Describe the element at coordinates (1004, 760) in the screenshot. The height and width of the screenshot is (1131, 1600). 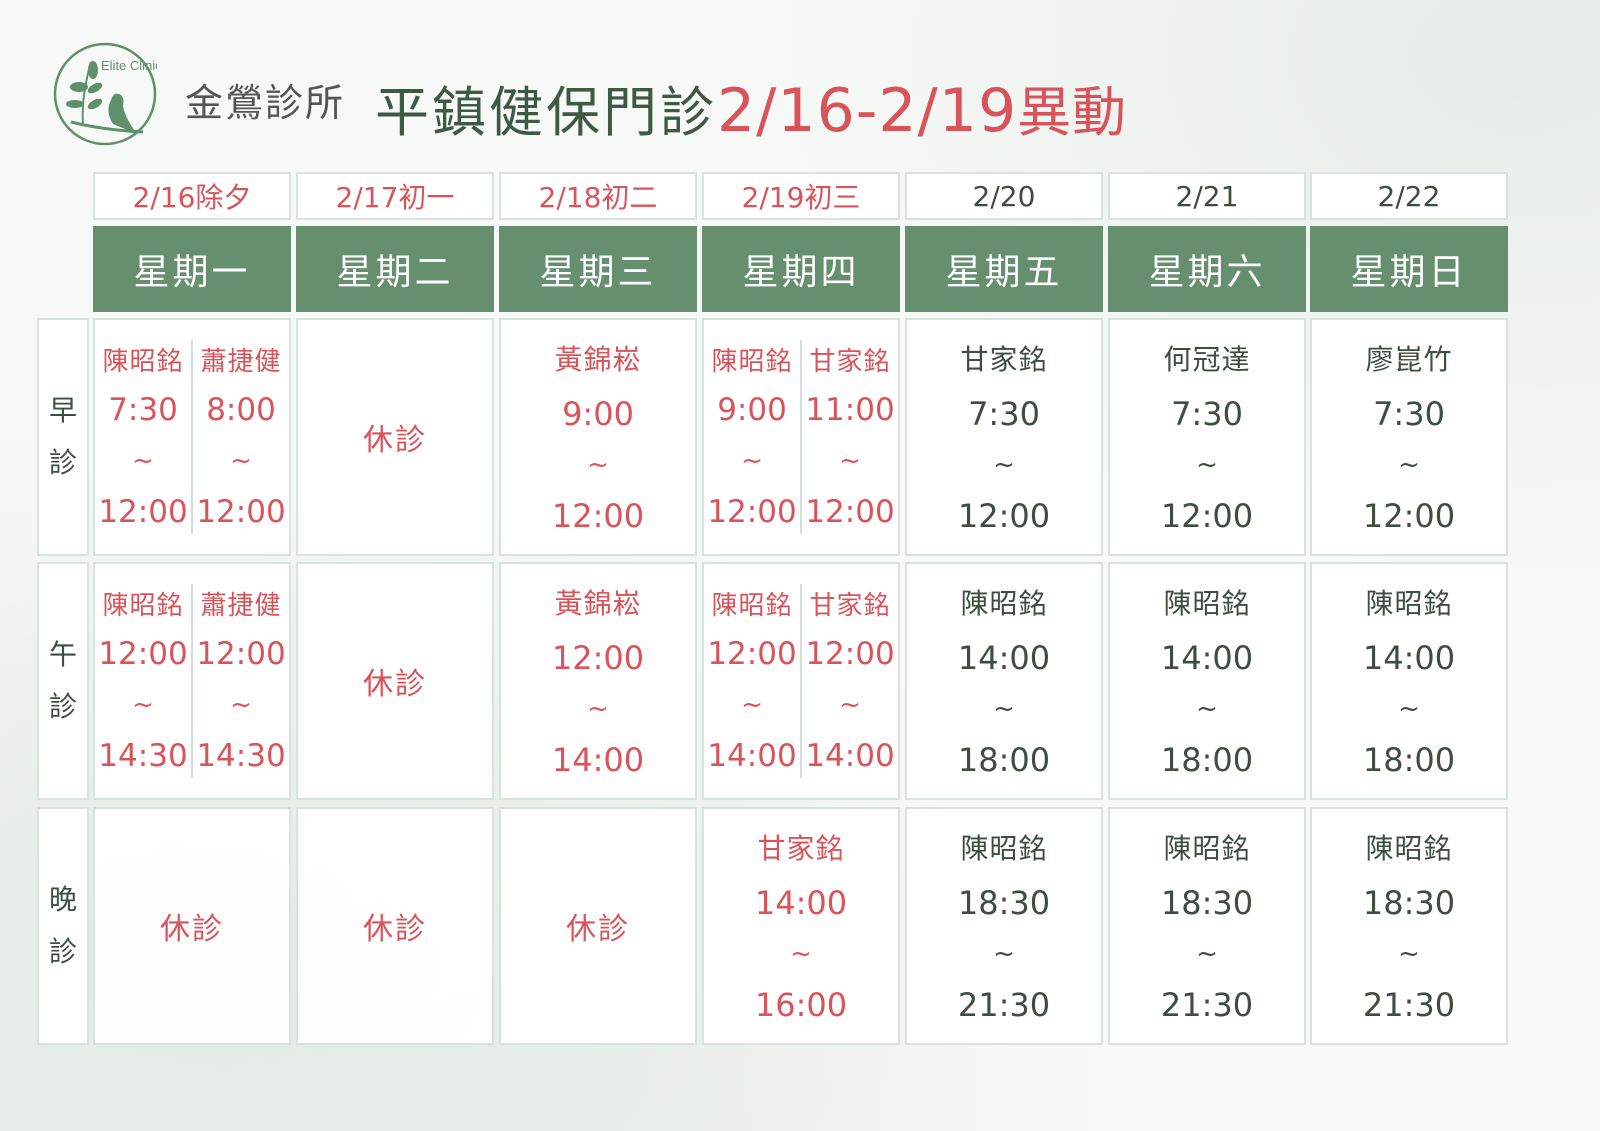
I see `end-time: 18:00` at that location.